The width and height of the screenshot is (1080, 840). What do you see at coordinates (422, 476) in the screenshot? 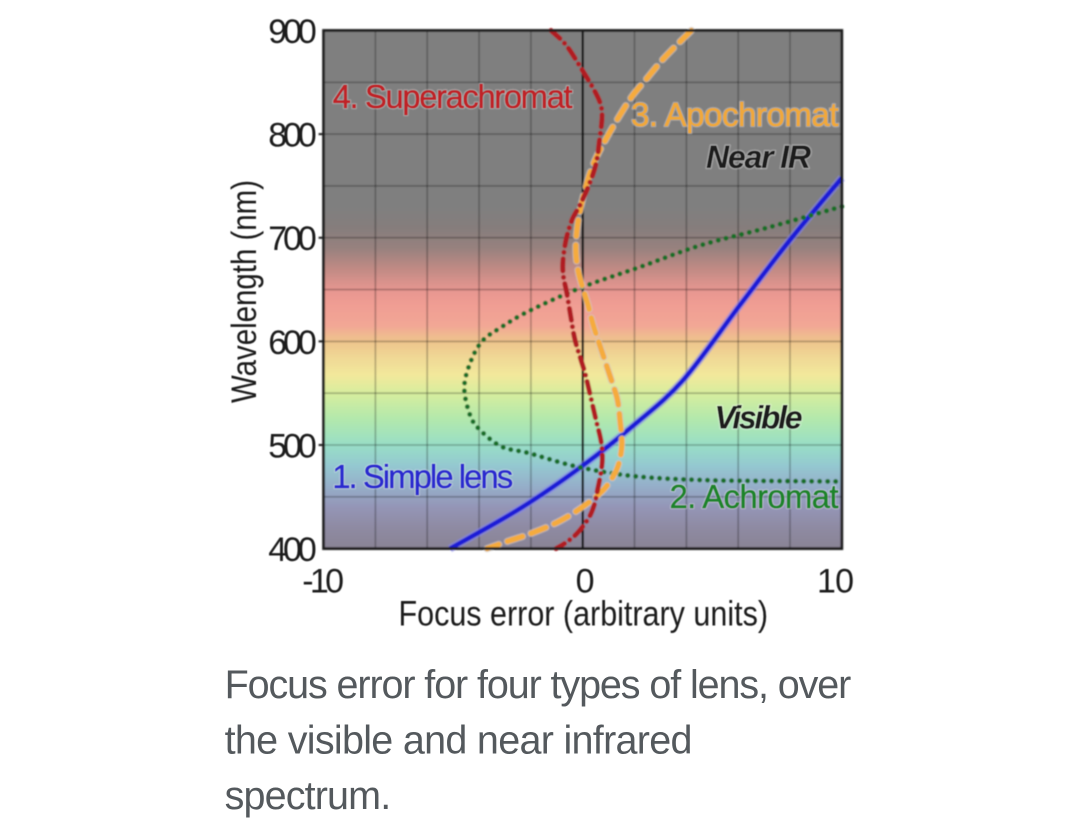
I see `svg-text: 1. Simple lens` at bounding box center [422, 476].